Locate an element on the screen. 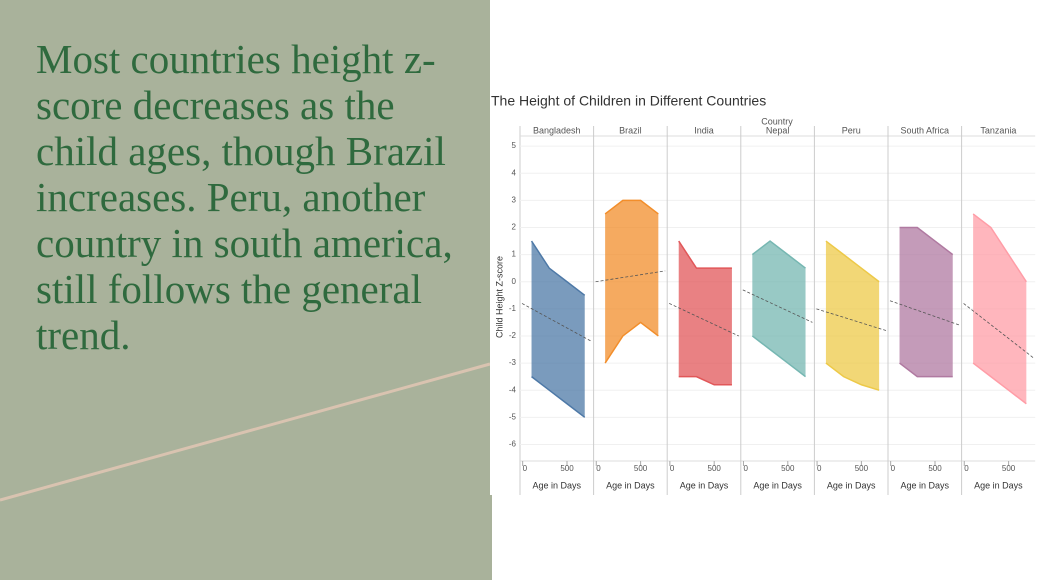 This screenshot has width=1039, height=580. facet-name: India is located at coordinates (704, 130).